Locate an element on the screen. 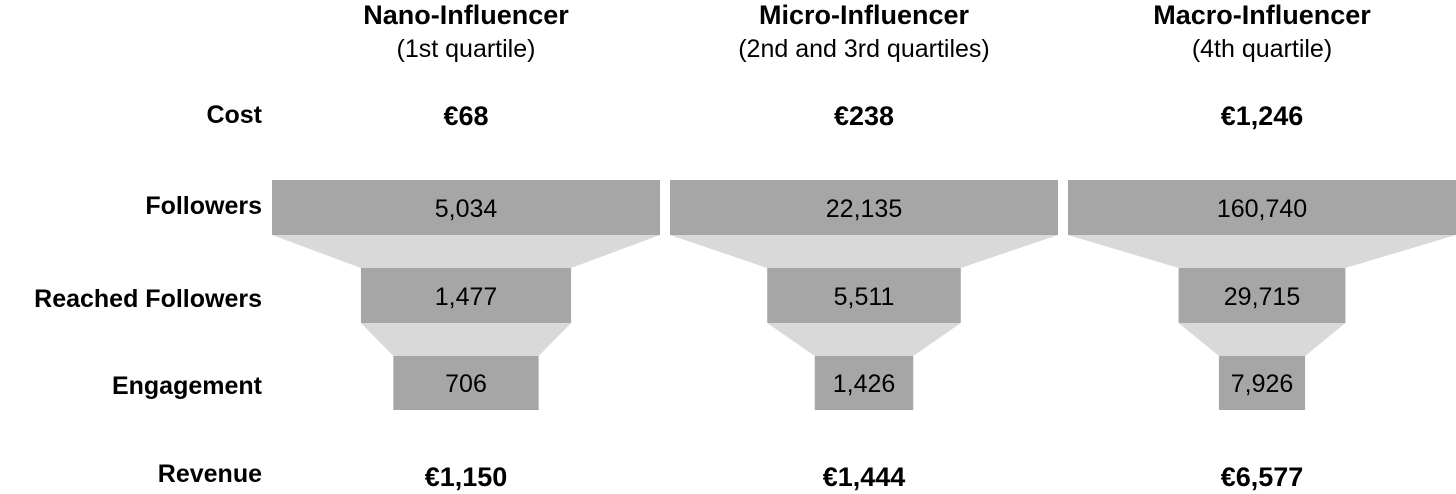 The image size is (1456, 494). revenue-value: €6,577 is located at coordinates (1262, 477).